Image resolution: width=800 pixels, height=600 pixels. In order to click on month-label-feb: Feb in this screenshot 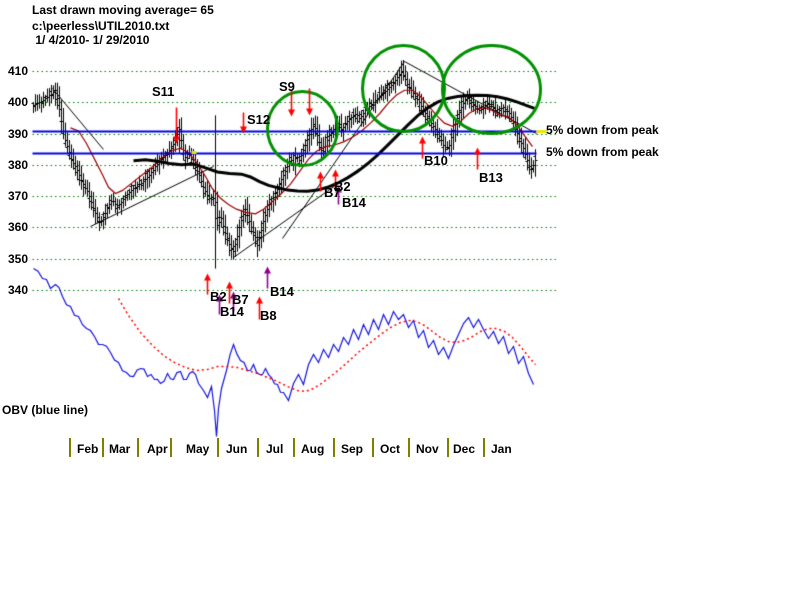, I will do `click(88, 449)`.